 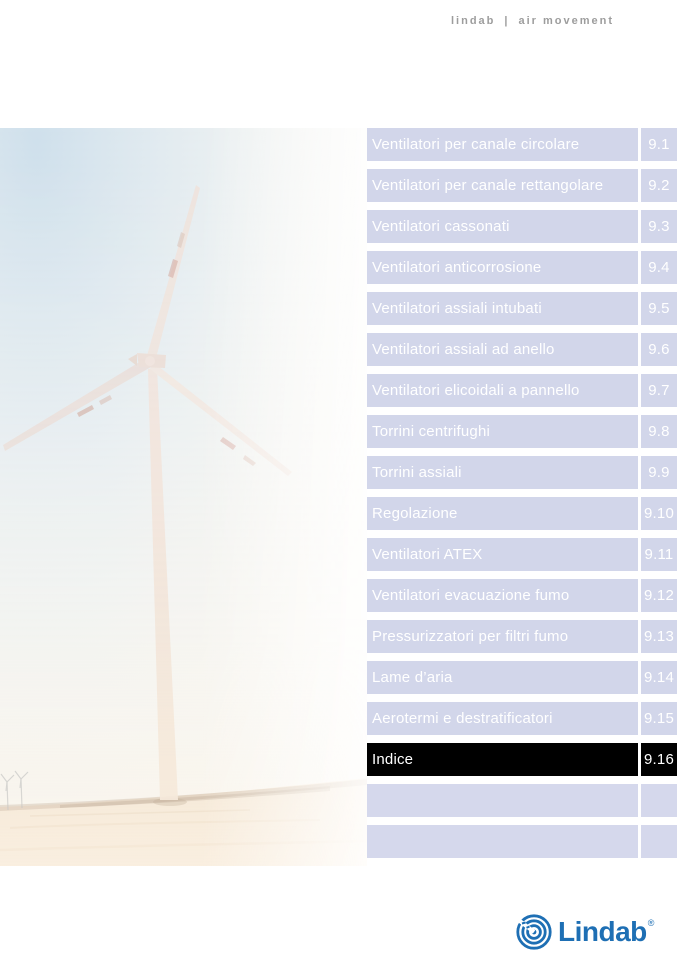 I want to click on toc-row: Pressurizzatori per filtri fumo 9.13, so click(x=522, y=636).